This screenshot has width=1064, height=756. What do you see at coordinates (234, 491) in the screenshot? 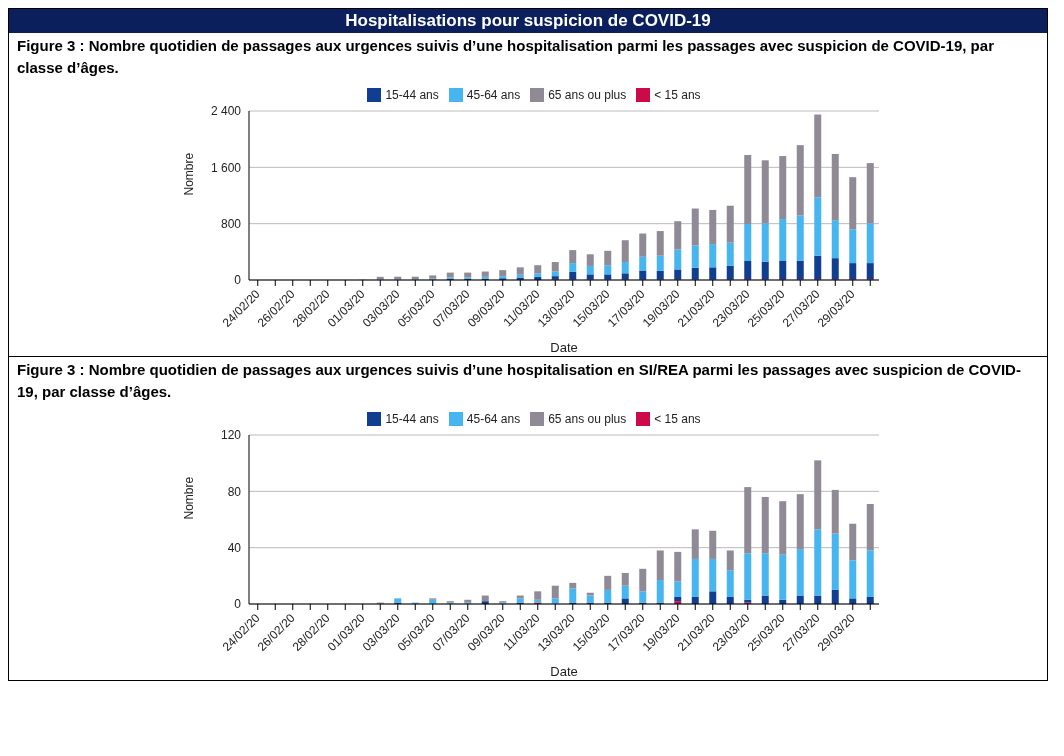
I see `y-tick-label: 80` at bounding box center [234, 491].